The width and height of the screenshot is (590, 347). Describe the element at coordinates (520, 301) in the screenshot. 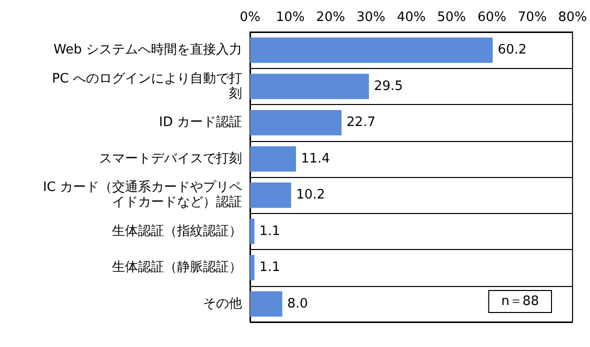

I see `annotation: n＝88` at that location.